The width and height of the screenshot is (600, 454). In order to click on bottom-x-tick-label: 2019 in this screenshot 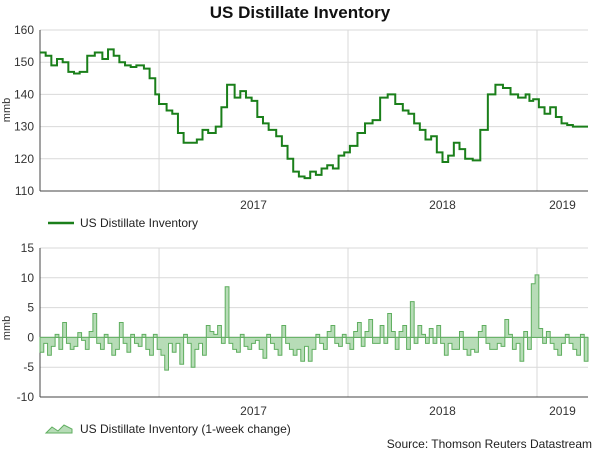, I will do `click(562, 411)`.